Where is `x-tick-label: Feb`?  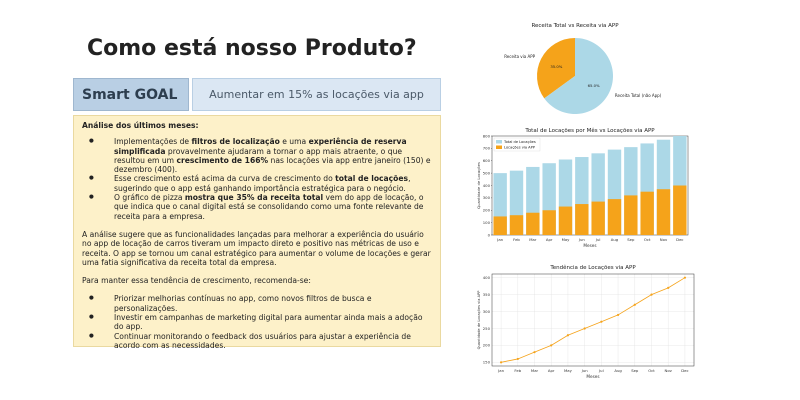
x-tick-label: Feb is located at coordinates (517, 370).